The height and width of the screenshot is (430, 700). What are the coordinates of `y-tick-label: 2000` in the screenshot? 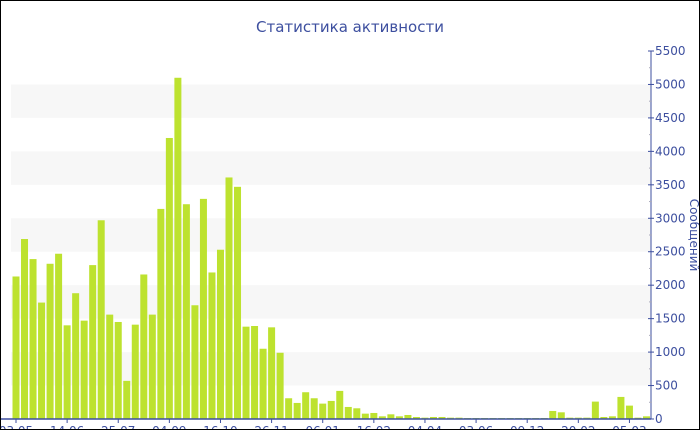 It's located at (670, 285).